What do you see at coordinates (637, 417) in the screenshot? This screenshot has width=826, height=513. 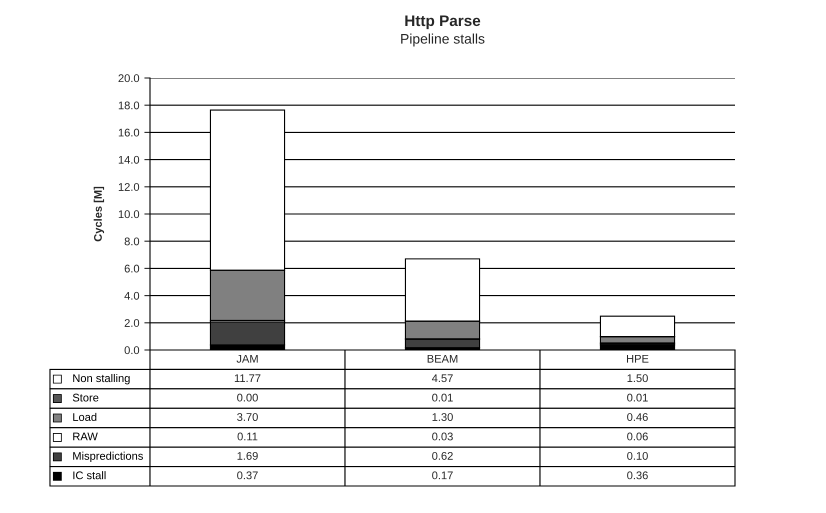 I see `data-label: 0.46` at bounding box center [637, 417].